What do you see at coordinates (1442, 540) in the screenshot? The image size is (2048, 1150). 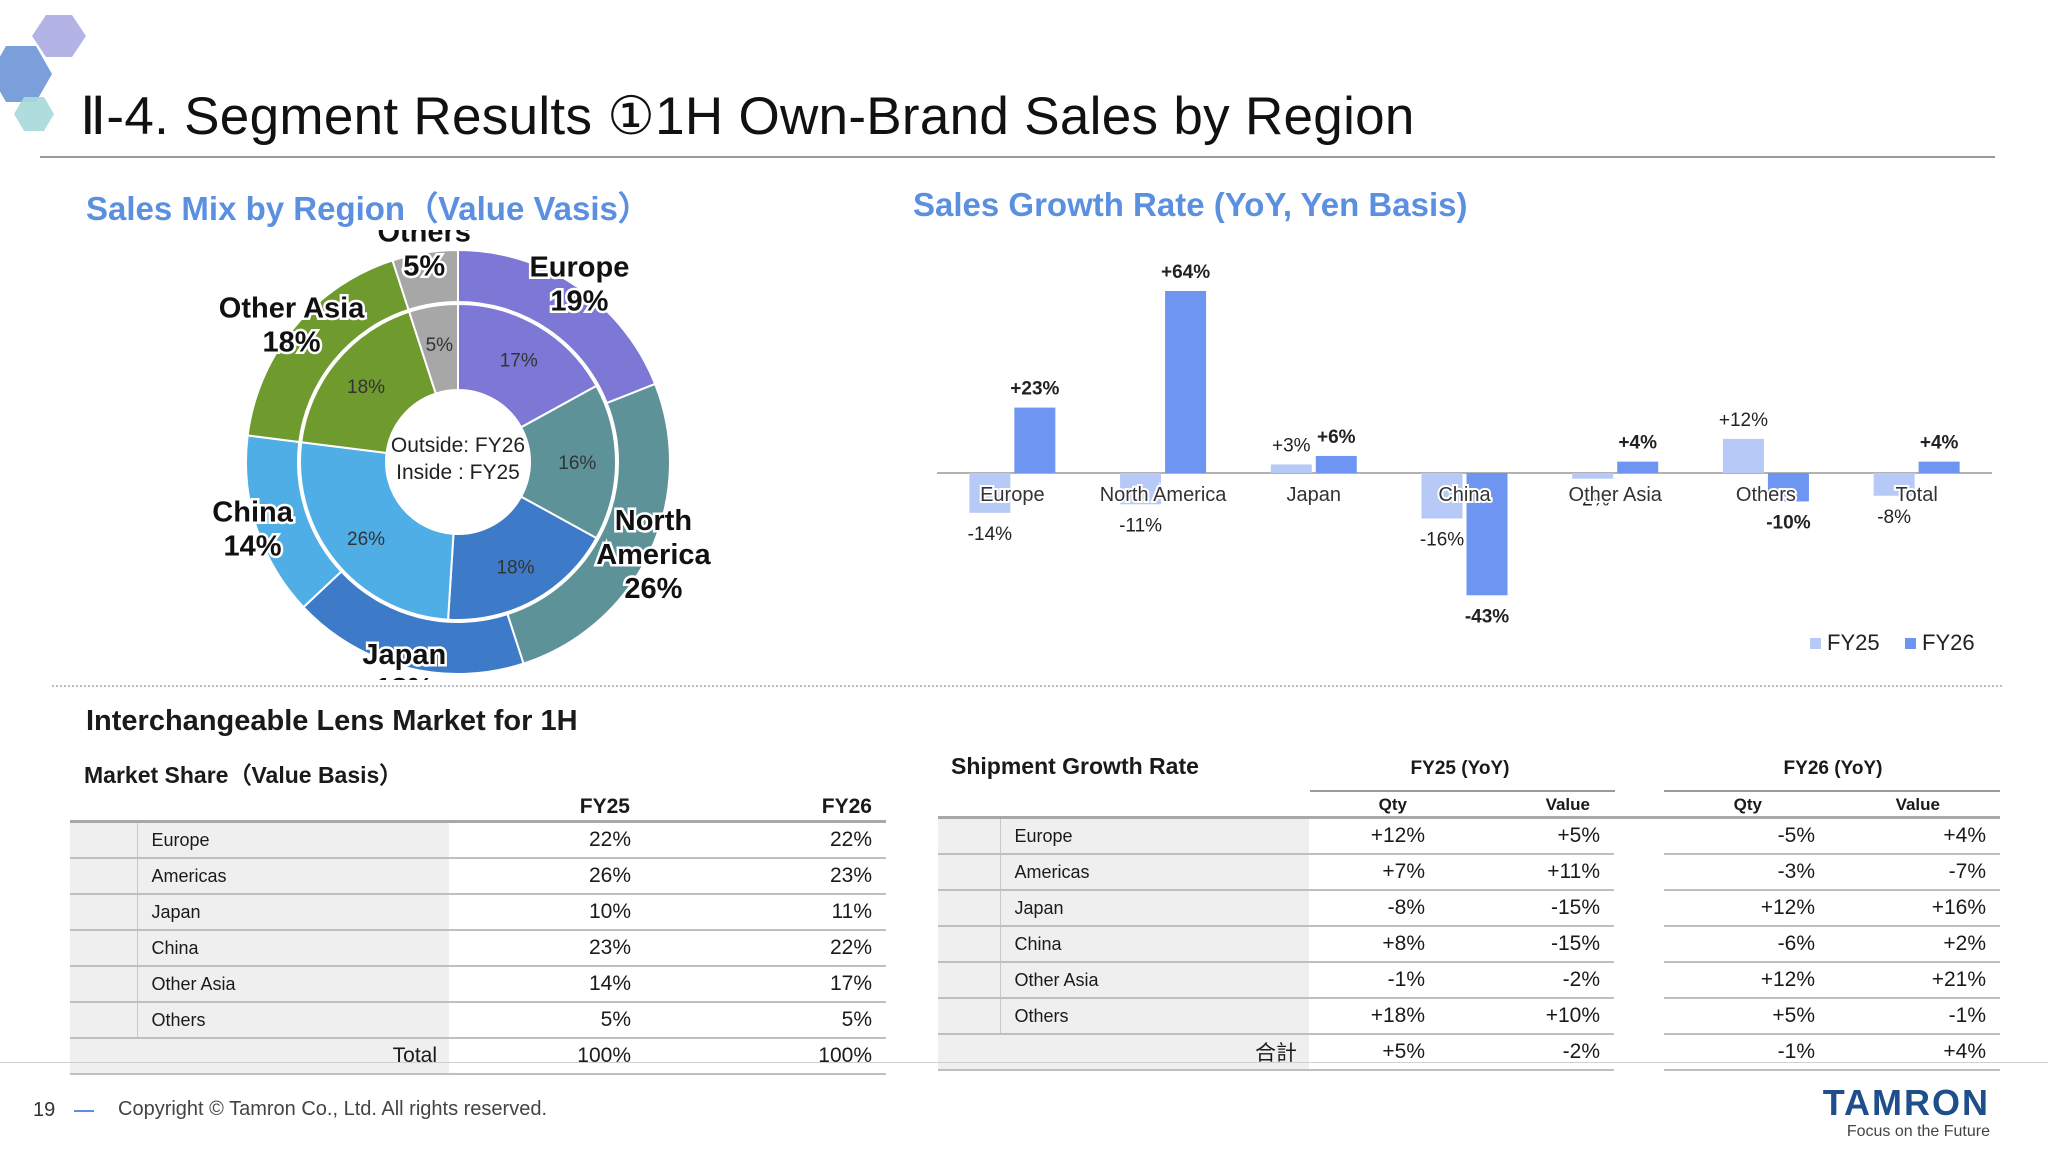 I see `bar-label-fy25-china: -16%` at bounding box center [1442, 540].